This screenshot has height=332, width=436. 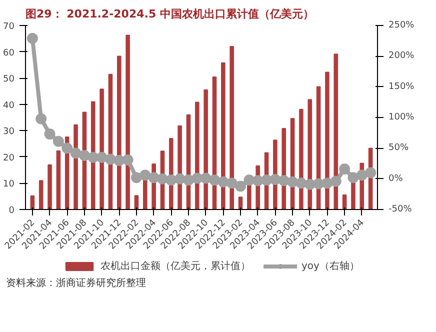 I want to click on y2-tick-label: 100%, so click(x=401, y=117).